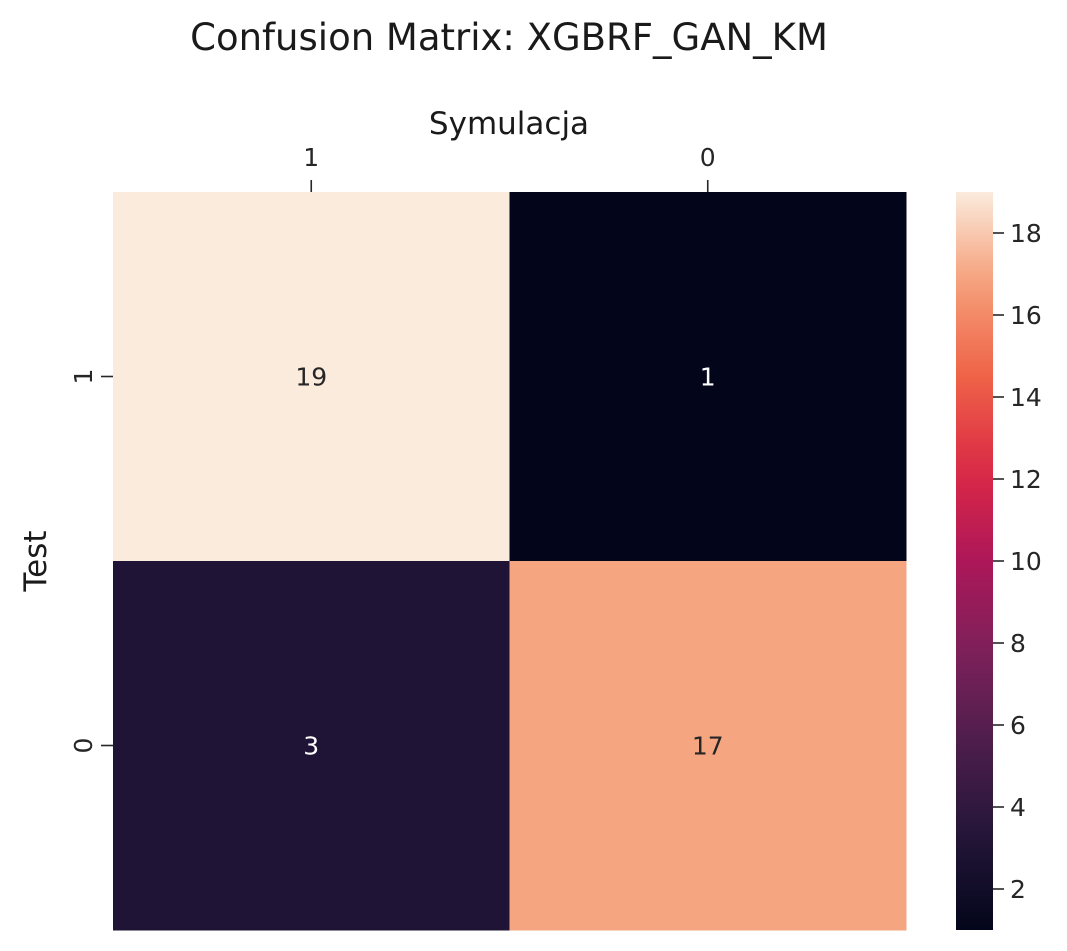 The width and height of the screenshot is (1067, 951). I want to click on colorbar-tick-label: 18, so click(1026, 233).